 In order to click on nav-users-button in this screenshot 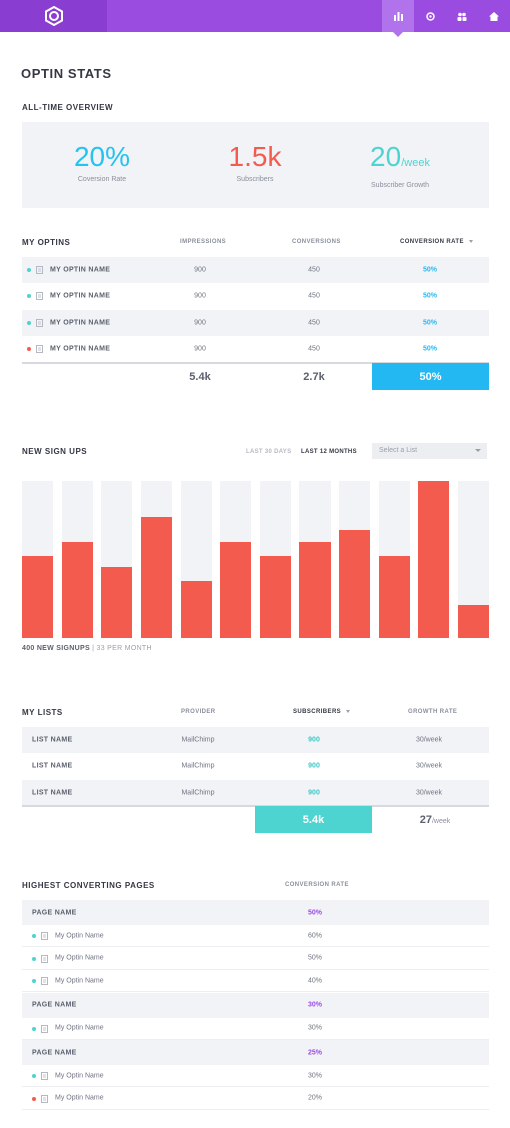, I will do `click(462, 16)`.